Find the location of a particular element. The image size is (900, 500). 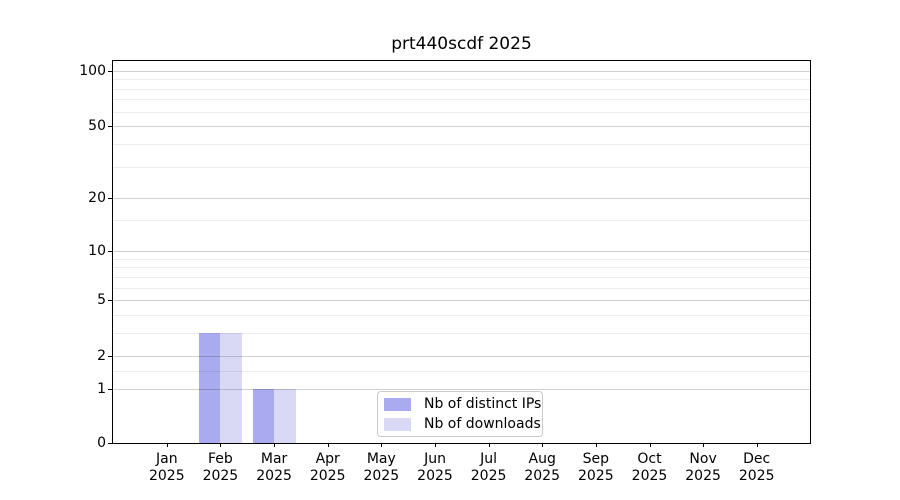

y-tick-label: 1 is located at coordinates (101, 389).